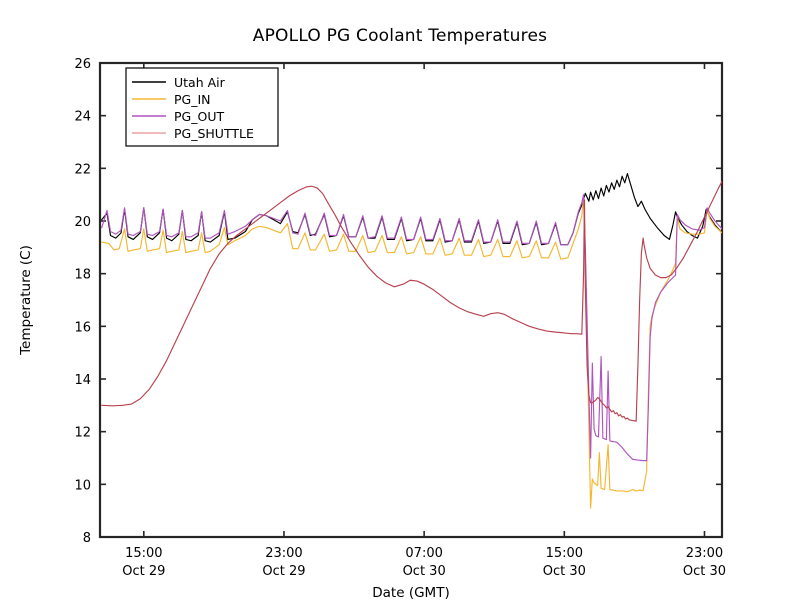  Describe the element at coordinates (82, 433) in the screenshot. I see `y-tick-label: 12` at that location.